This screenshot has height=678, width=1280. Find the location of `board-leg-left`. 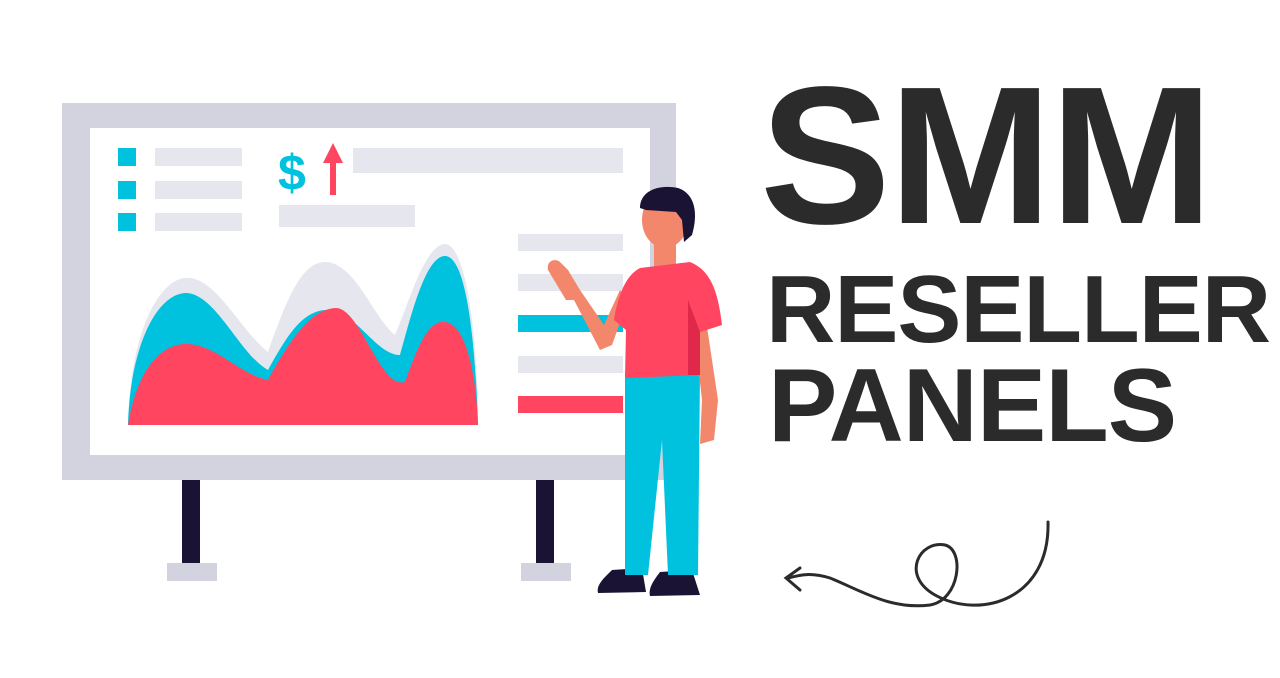

board-leg-left is located at coordinates (191, 522).